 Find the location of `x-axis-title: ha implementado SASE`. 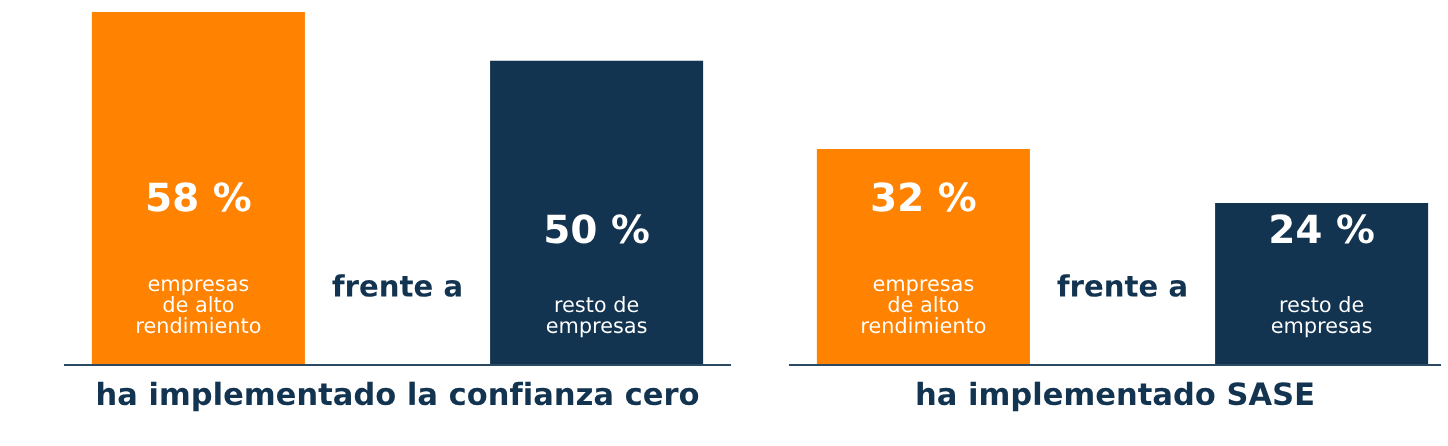

x-axis-title: ha implementado SASE is located at coordinates (1115, 396).